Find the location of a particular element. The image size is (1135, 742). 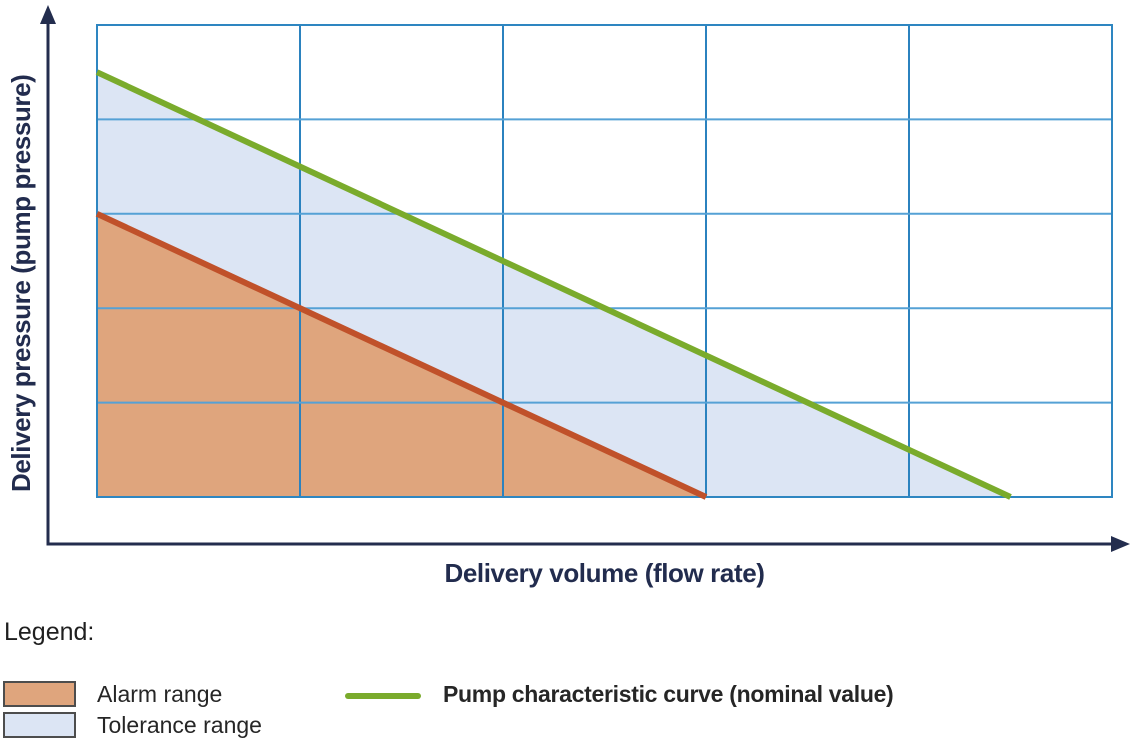

y-axis-arrow-icon is located at coordinates (48, 14).